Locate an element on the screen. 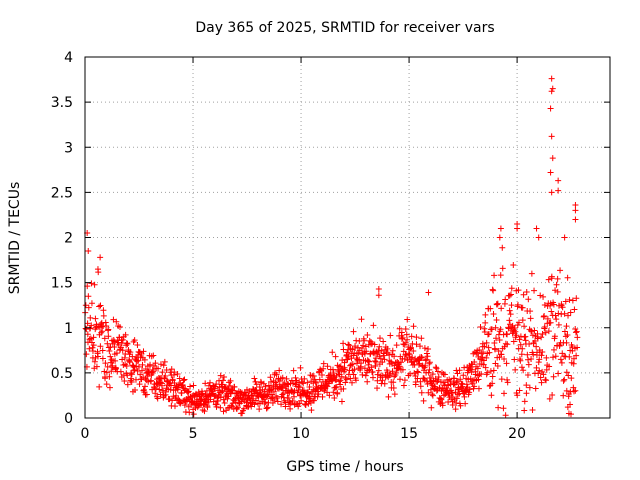 The height and width of the screenshot is (480, 640). x-tick-label: 10 is located at coordinates (301, 434).